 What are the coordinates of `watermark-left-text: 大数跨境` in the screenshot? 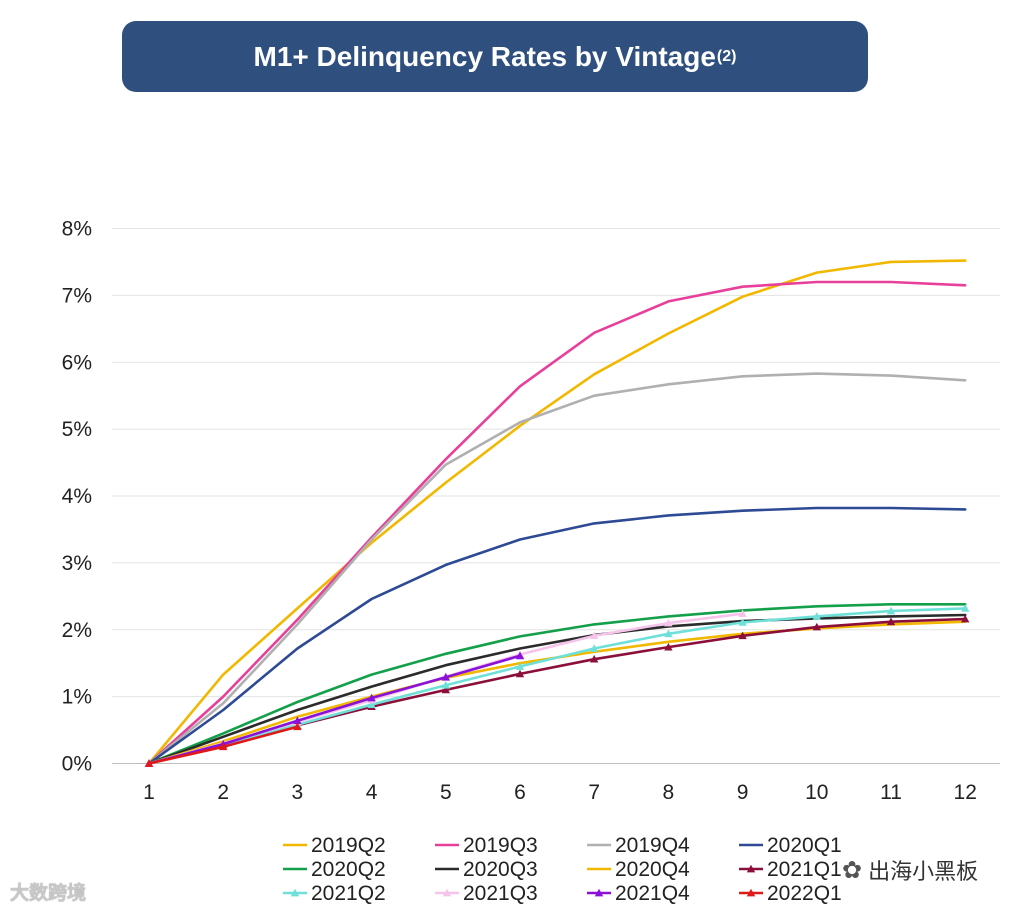 It's located at (48, 893).